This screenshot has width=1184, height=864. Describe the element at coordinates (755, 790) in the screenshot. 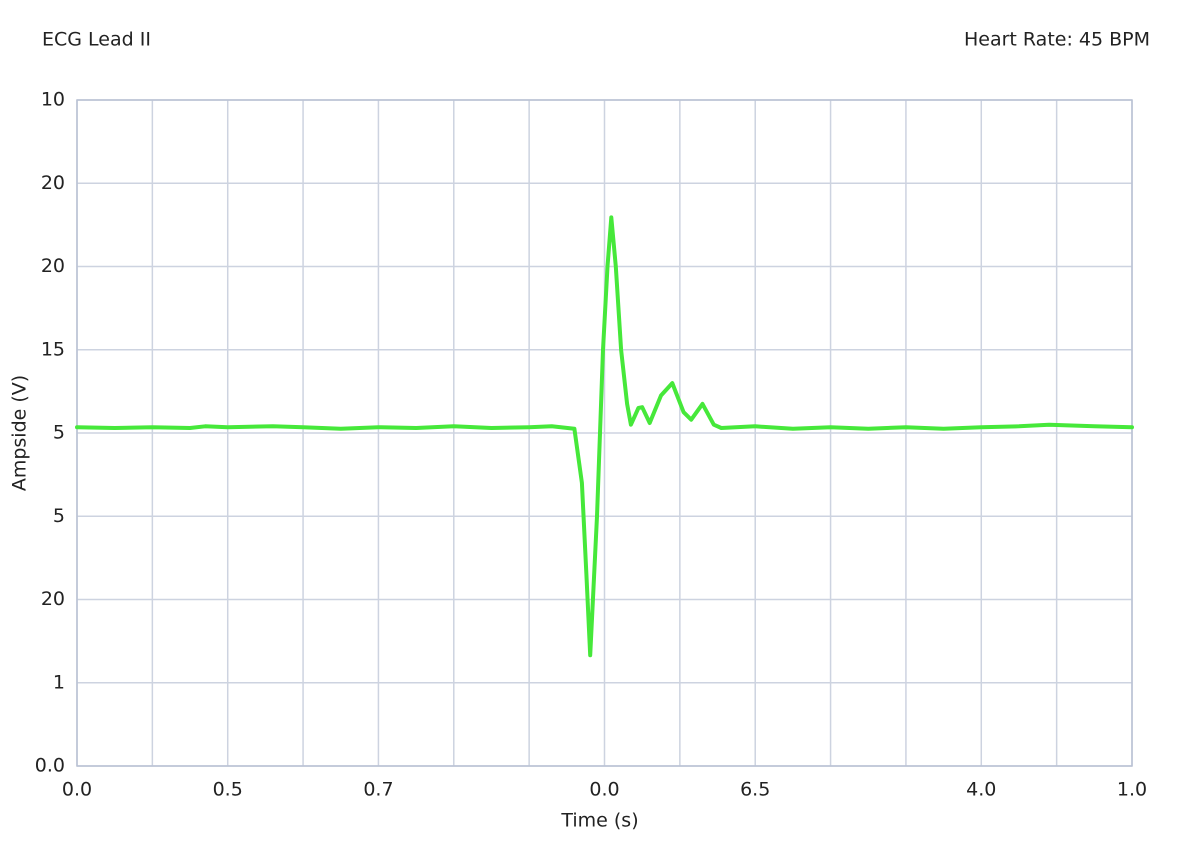

I see `x-tick-label: 6.5` at that location.